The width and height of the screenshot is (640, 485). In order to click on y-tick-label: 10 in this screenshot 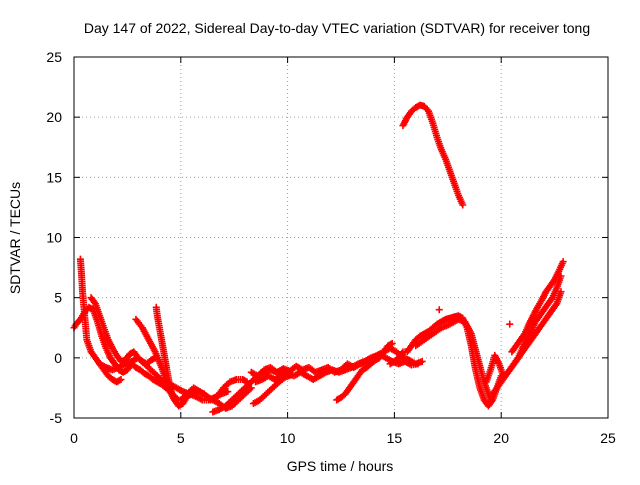, I will do `click(54, 238)`.